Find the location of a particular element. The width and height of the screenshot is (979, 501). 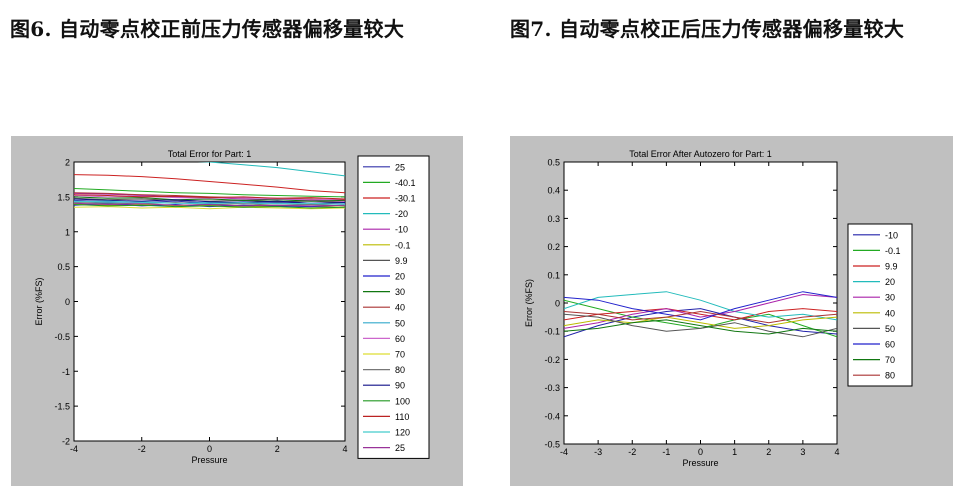

left-legend-label: -30.1 is located at coordinates (405, 199).